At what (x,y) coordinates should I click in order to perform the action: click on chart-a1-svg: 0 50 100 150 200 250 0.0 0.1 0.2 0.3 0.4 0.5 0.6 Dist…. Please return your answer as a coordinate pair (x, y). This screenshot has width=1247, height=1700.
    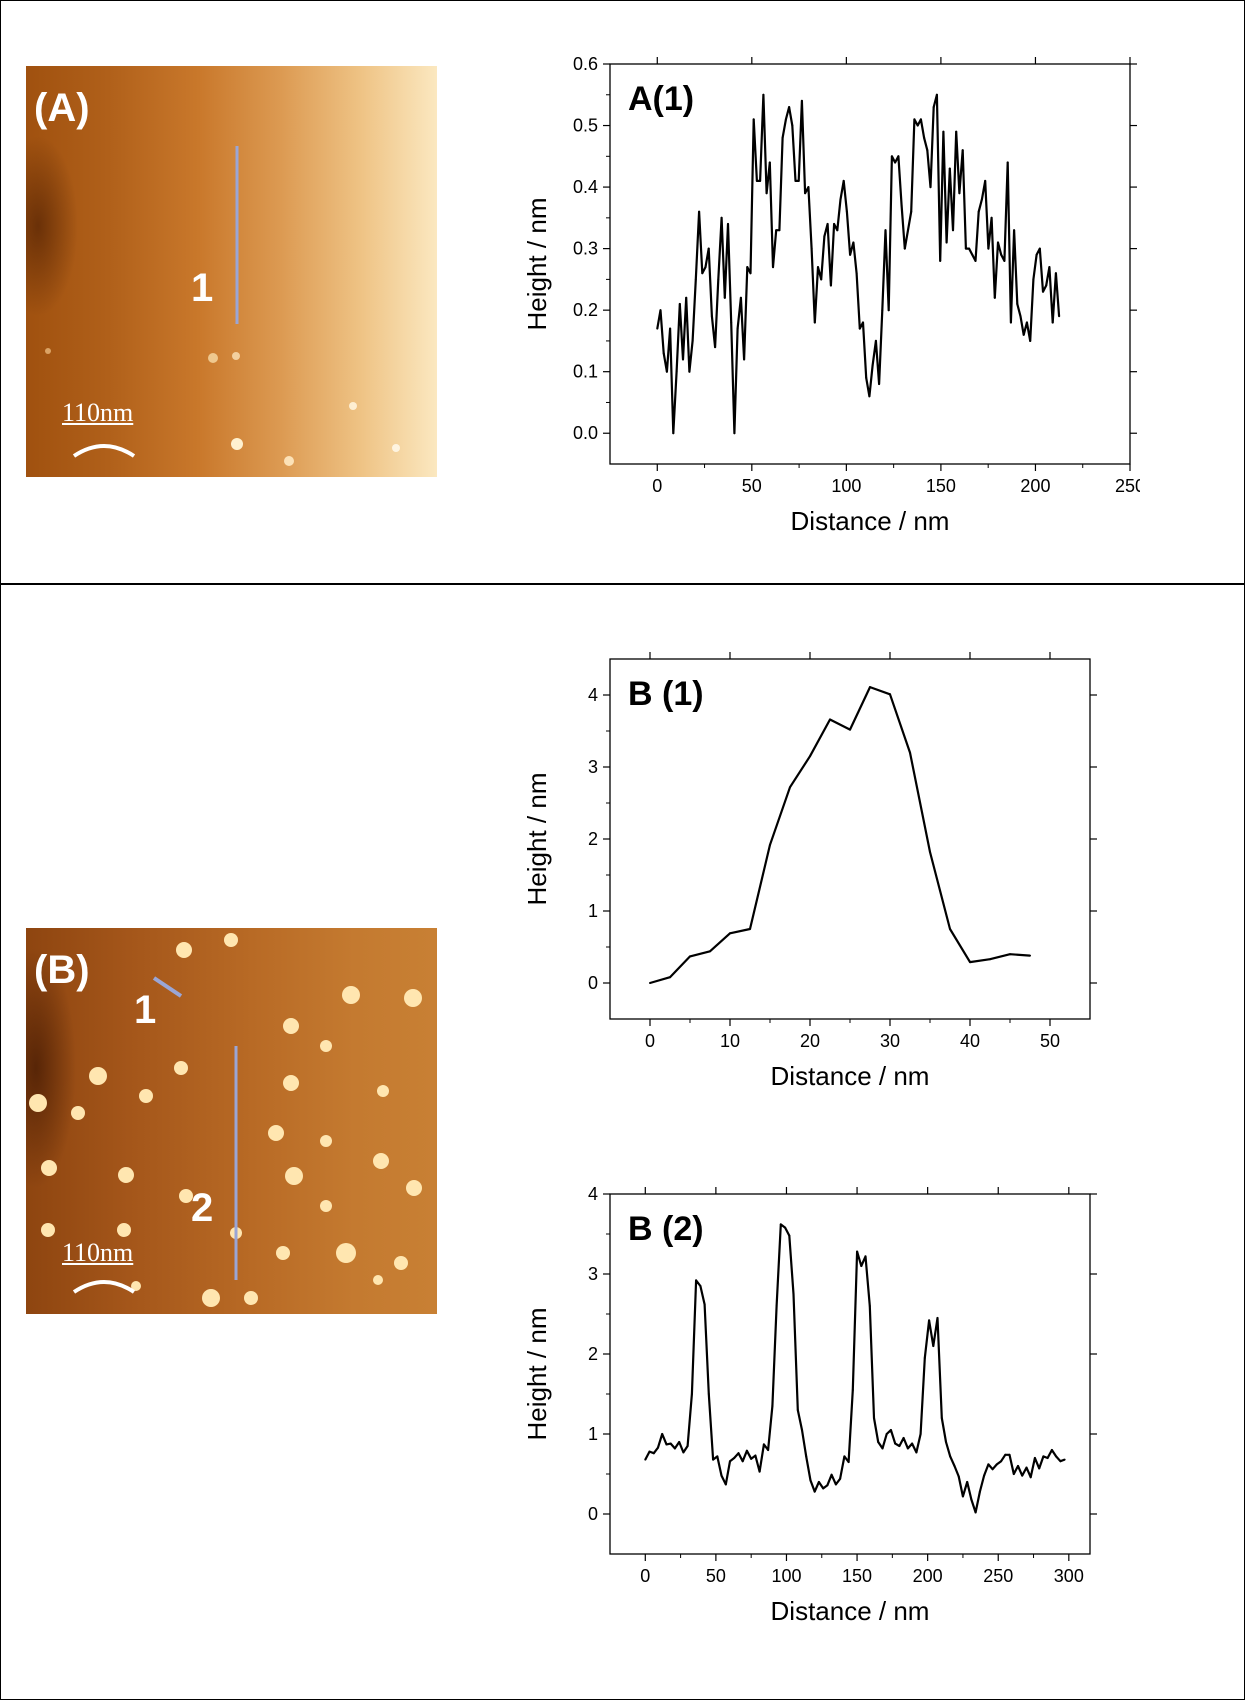
    Looking at the image, I should click on (833, 295).